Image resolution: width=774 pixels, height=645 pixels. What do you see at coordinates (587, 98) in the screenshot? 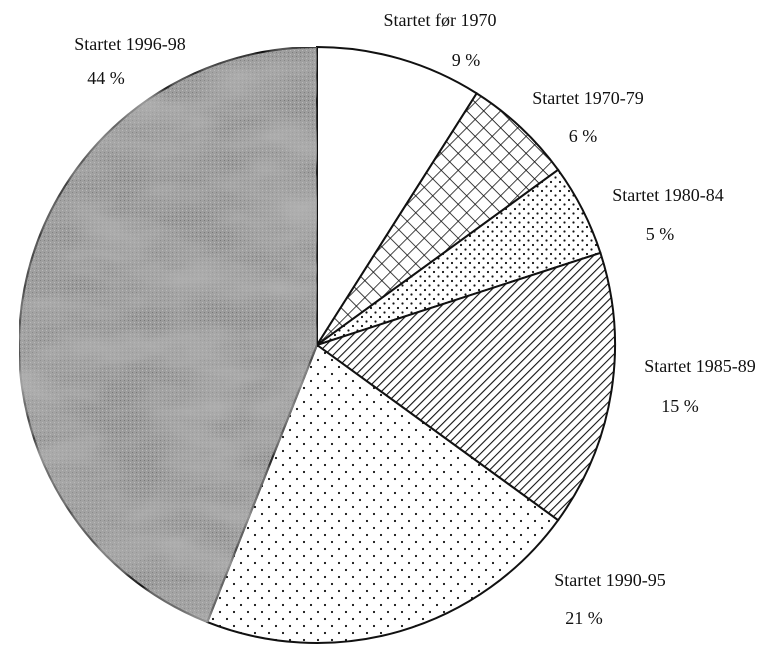
I see `slice-label: Startet 1970-79` at bounding box center [587, 98].